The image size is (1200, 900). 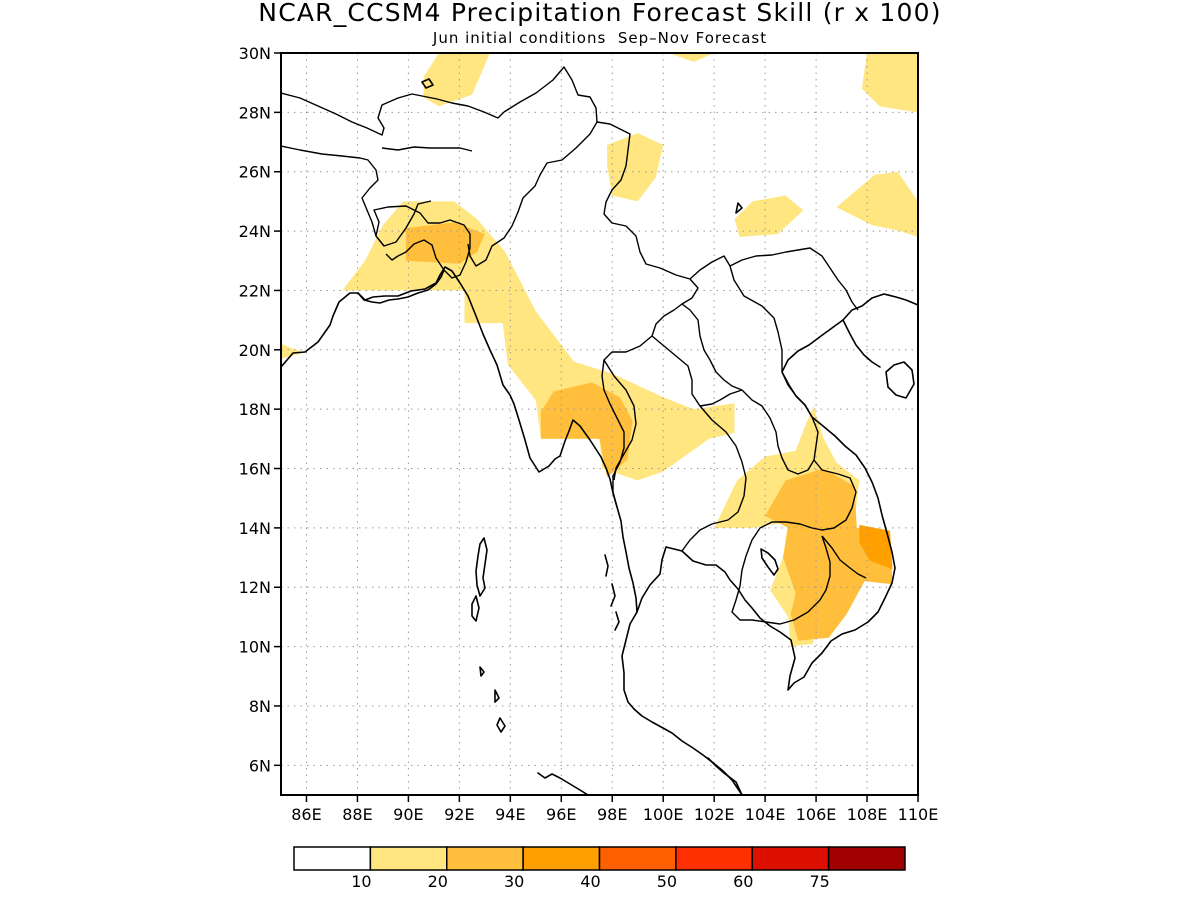 I want to click on lon-tick-label: 90E, so click(x=408, y=814).